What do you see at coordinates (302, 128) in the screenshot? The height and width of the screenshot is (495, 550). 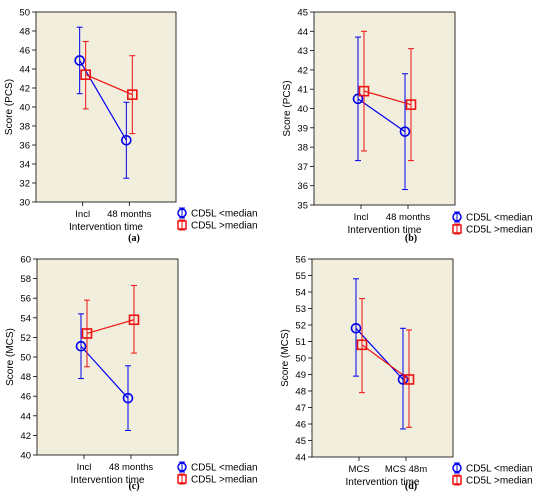 I see `y-tick-label: 39` at bounding box center [302, 128].